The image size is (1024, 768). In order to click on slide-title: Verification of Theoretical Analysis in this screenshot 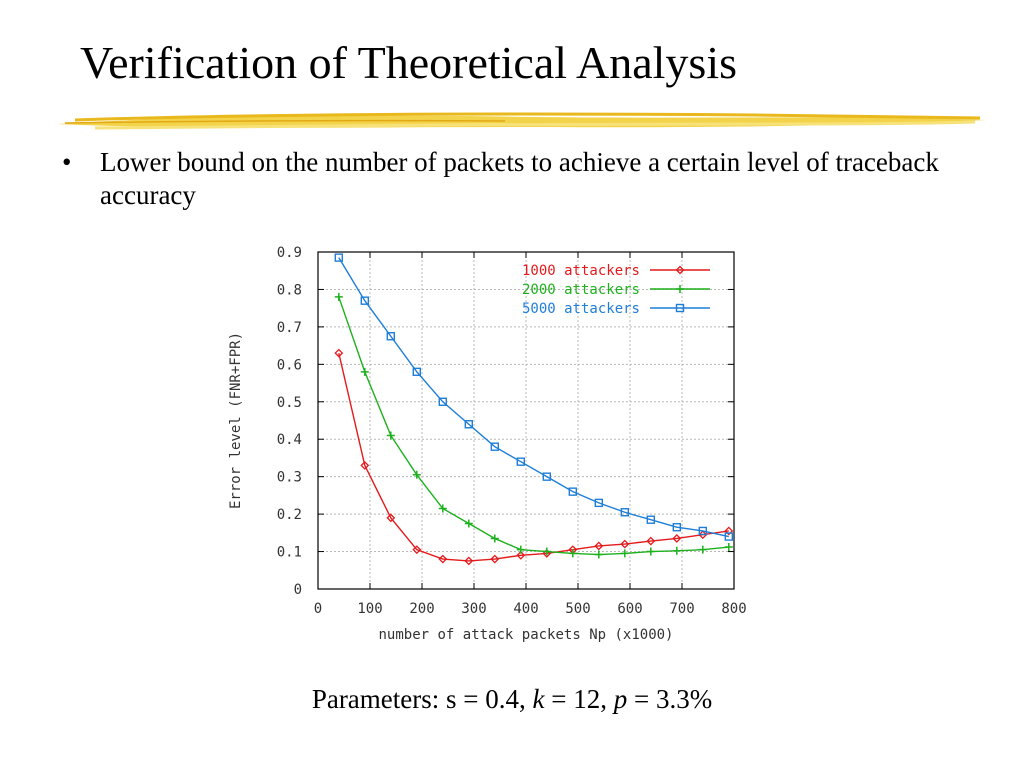, I will do `click(409, 62)`.